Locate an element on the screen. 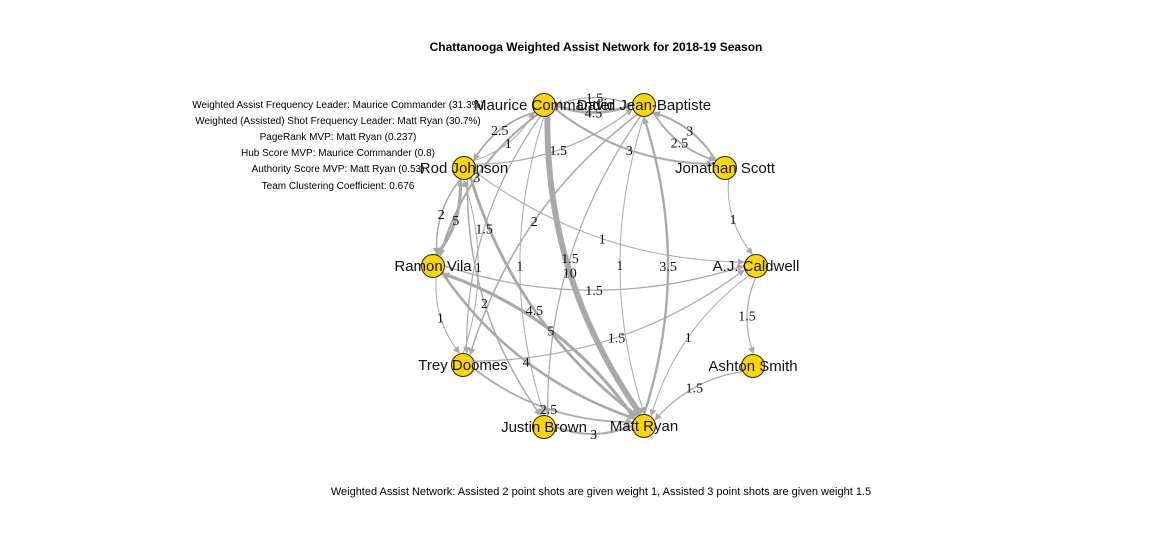 The height and width of the screenshot is (550, 1153). node-label-mr: Matt Ryan is located at coordinates (644, 426).